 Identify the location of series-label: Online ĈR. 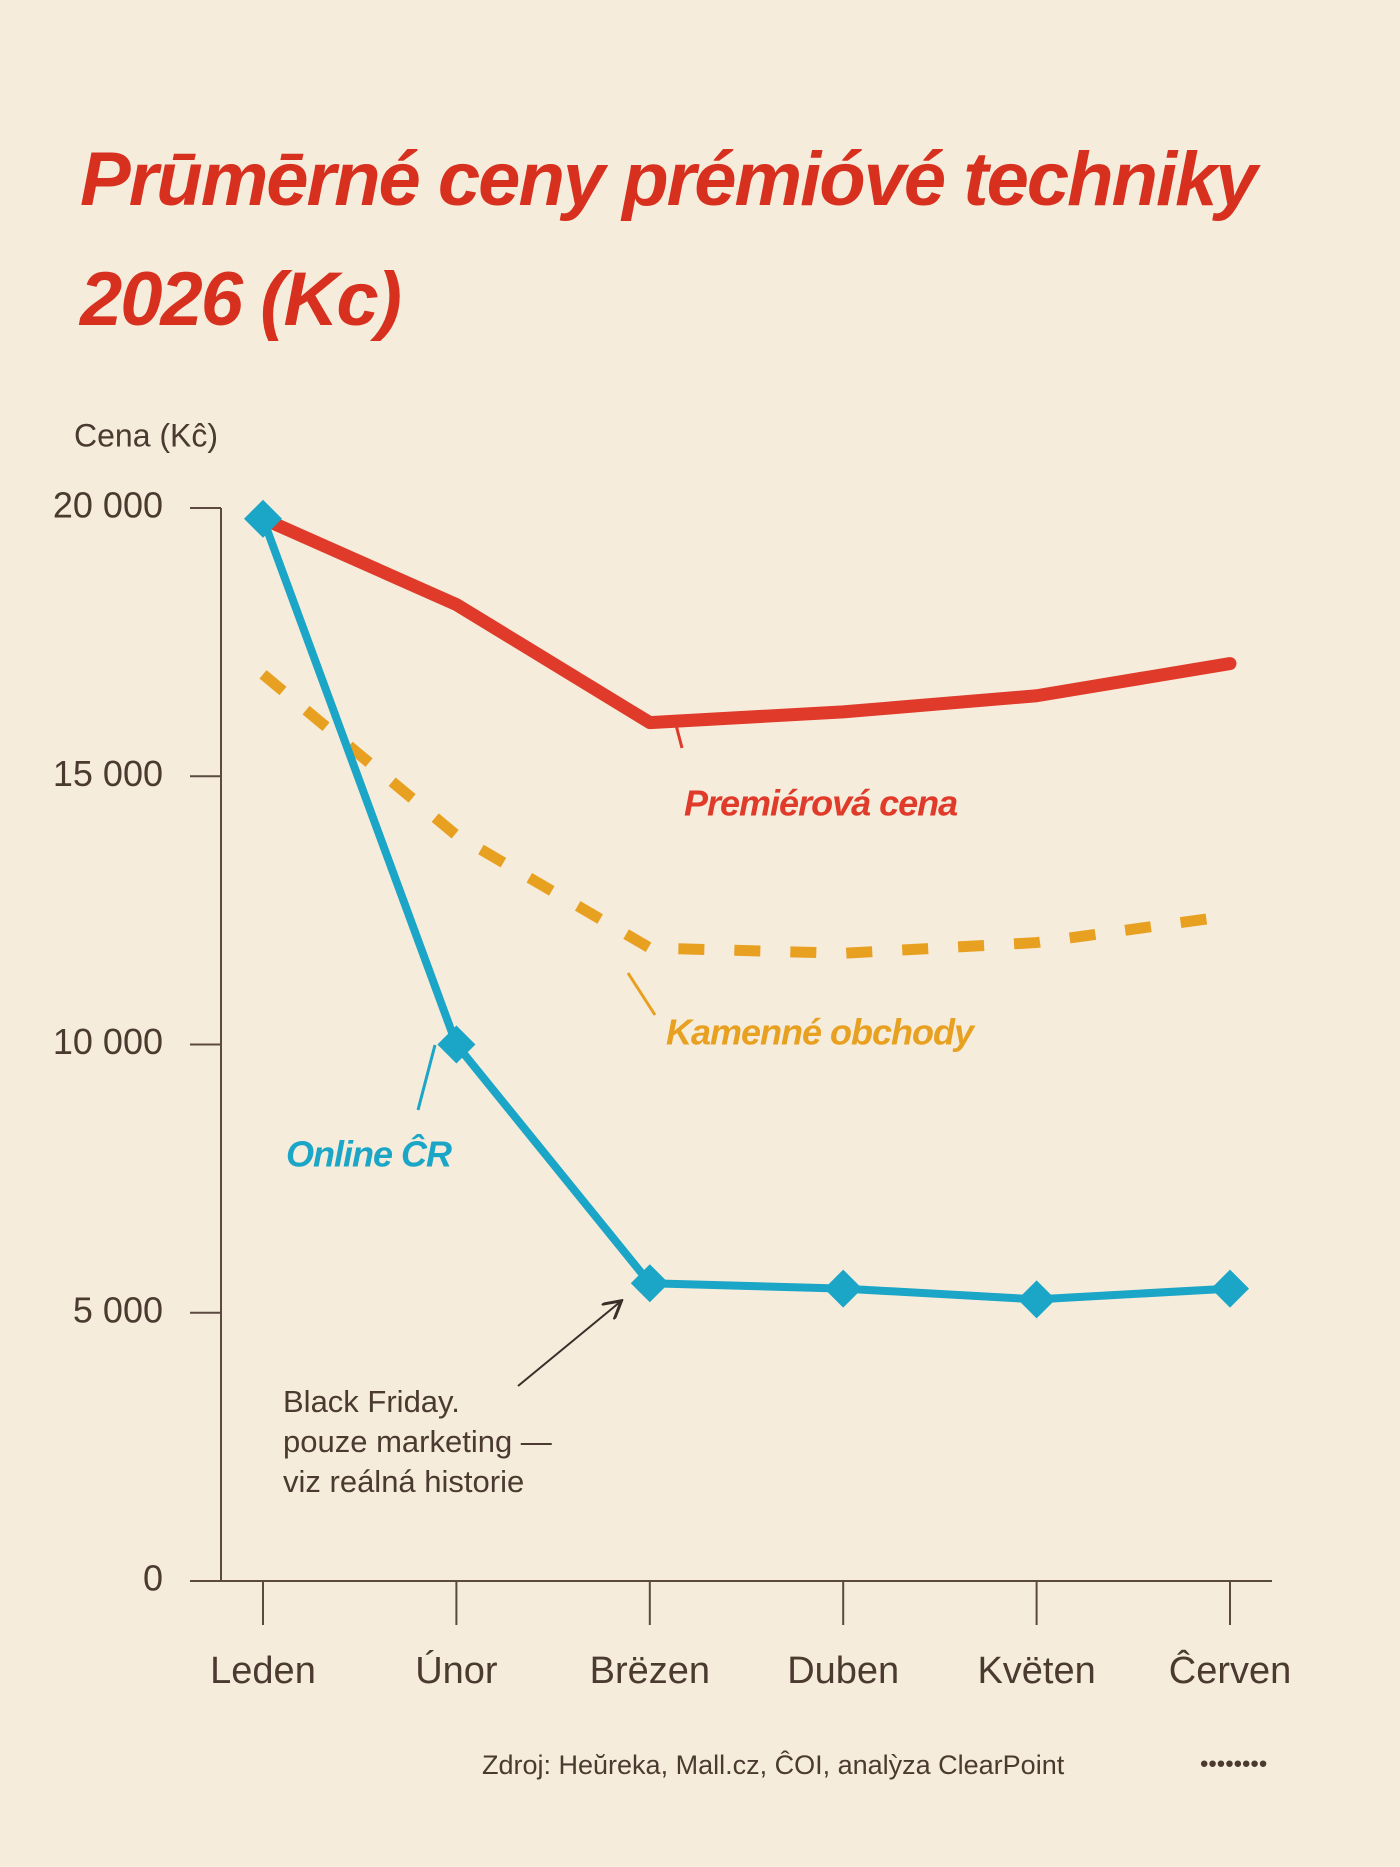
(369, 1154).